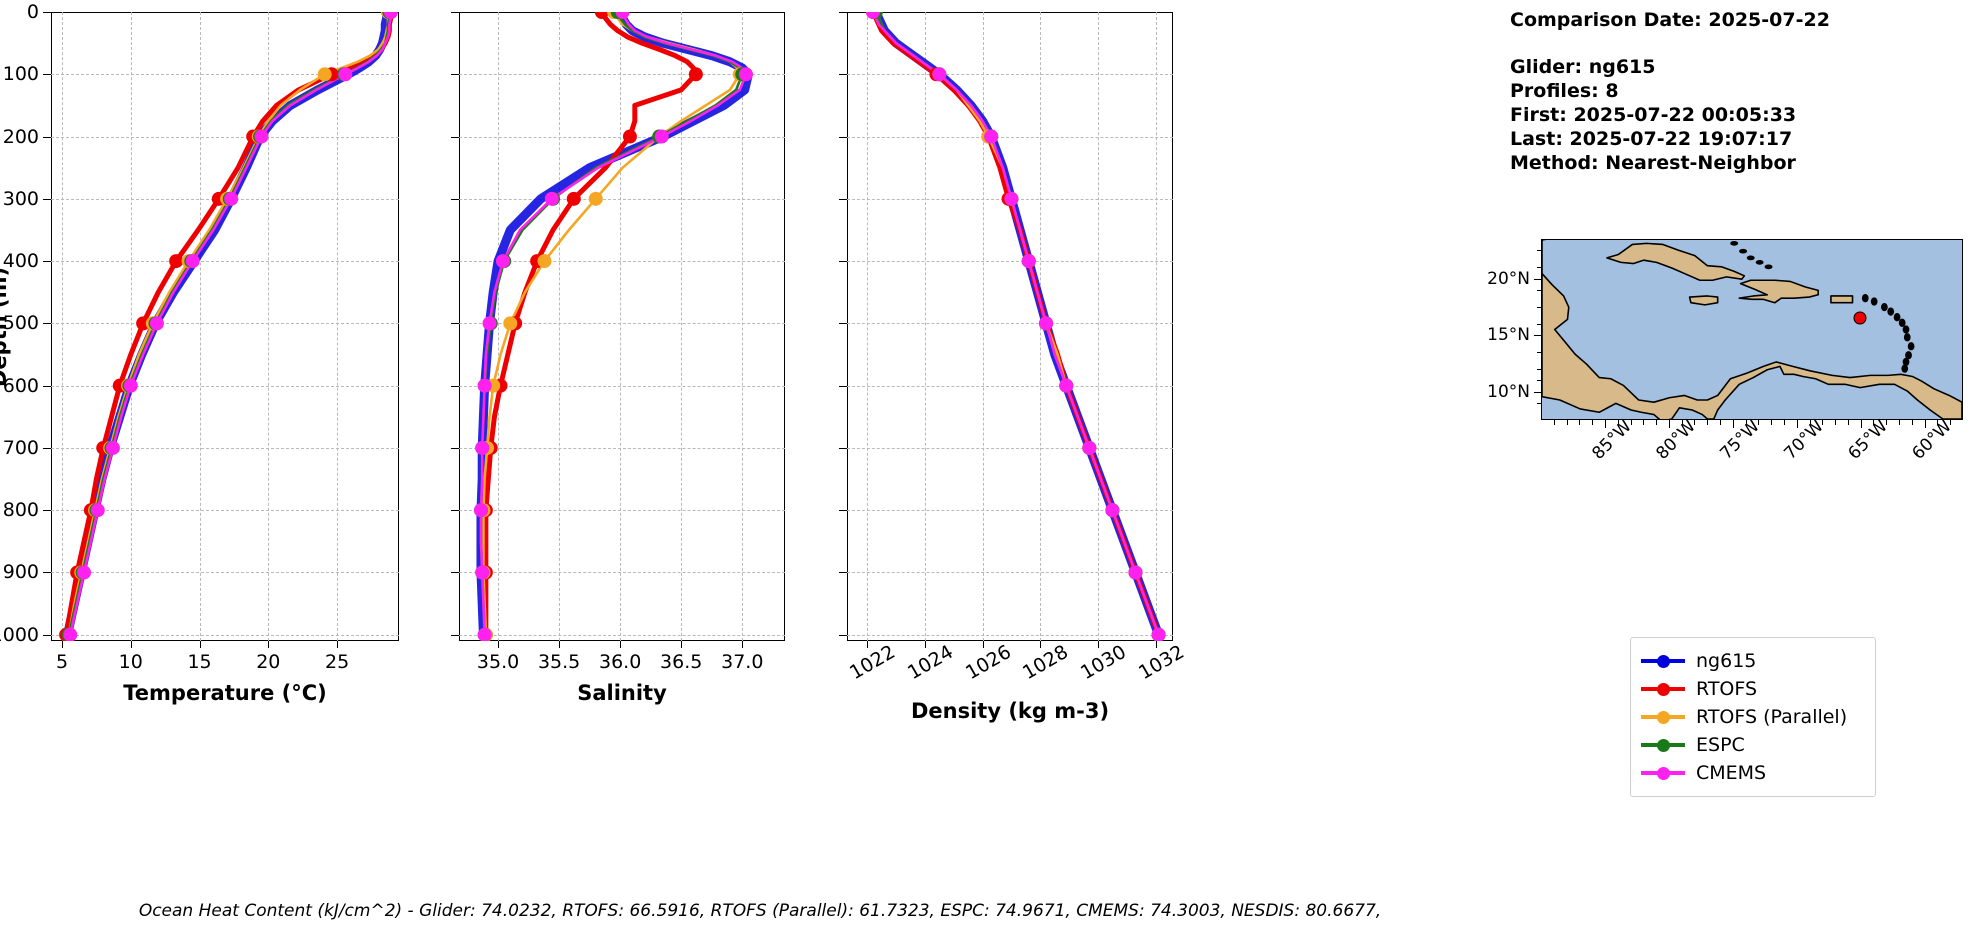 This screenshot has height=934, width=1982. Describe the element at coordinates (20, 385) in the screenshot. I see `depth-tick-label: 600` at that location.